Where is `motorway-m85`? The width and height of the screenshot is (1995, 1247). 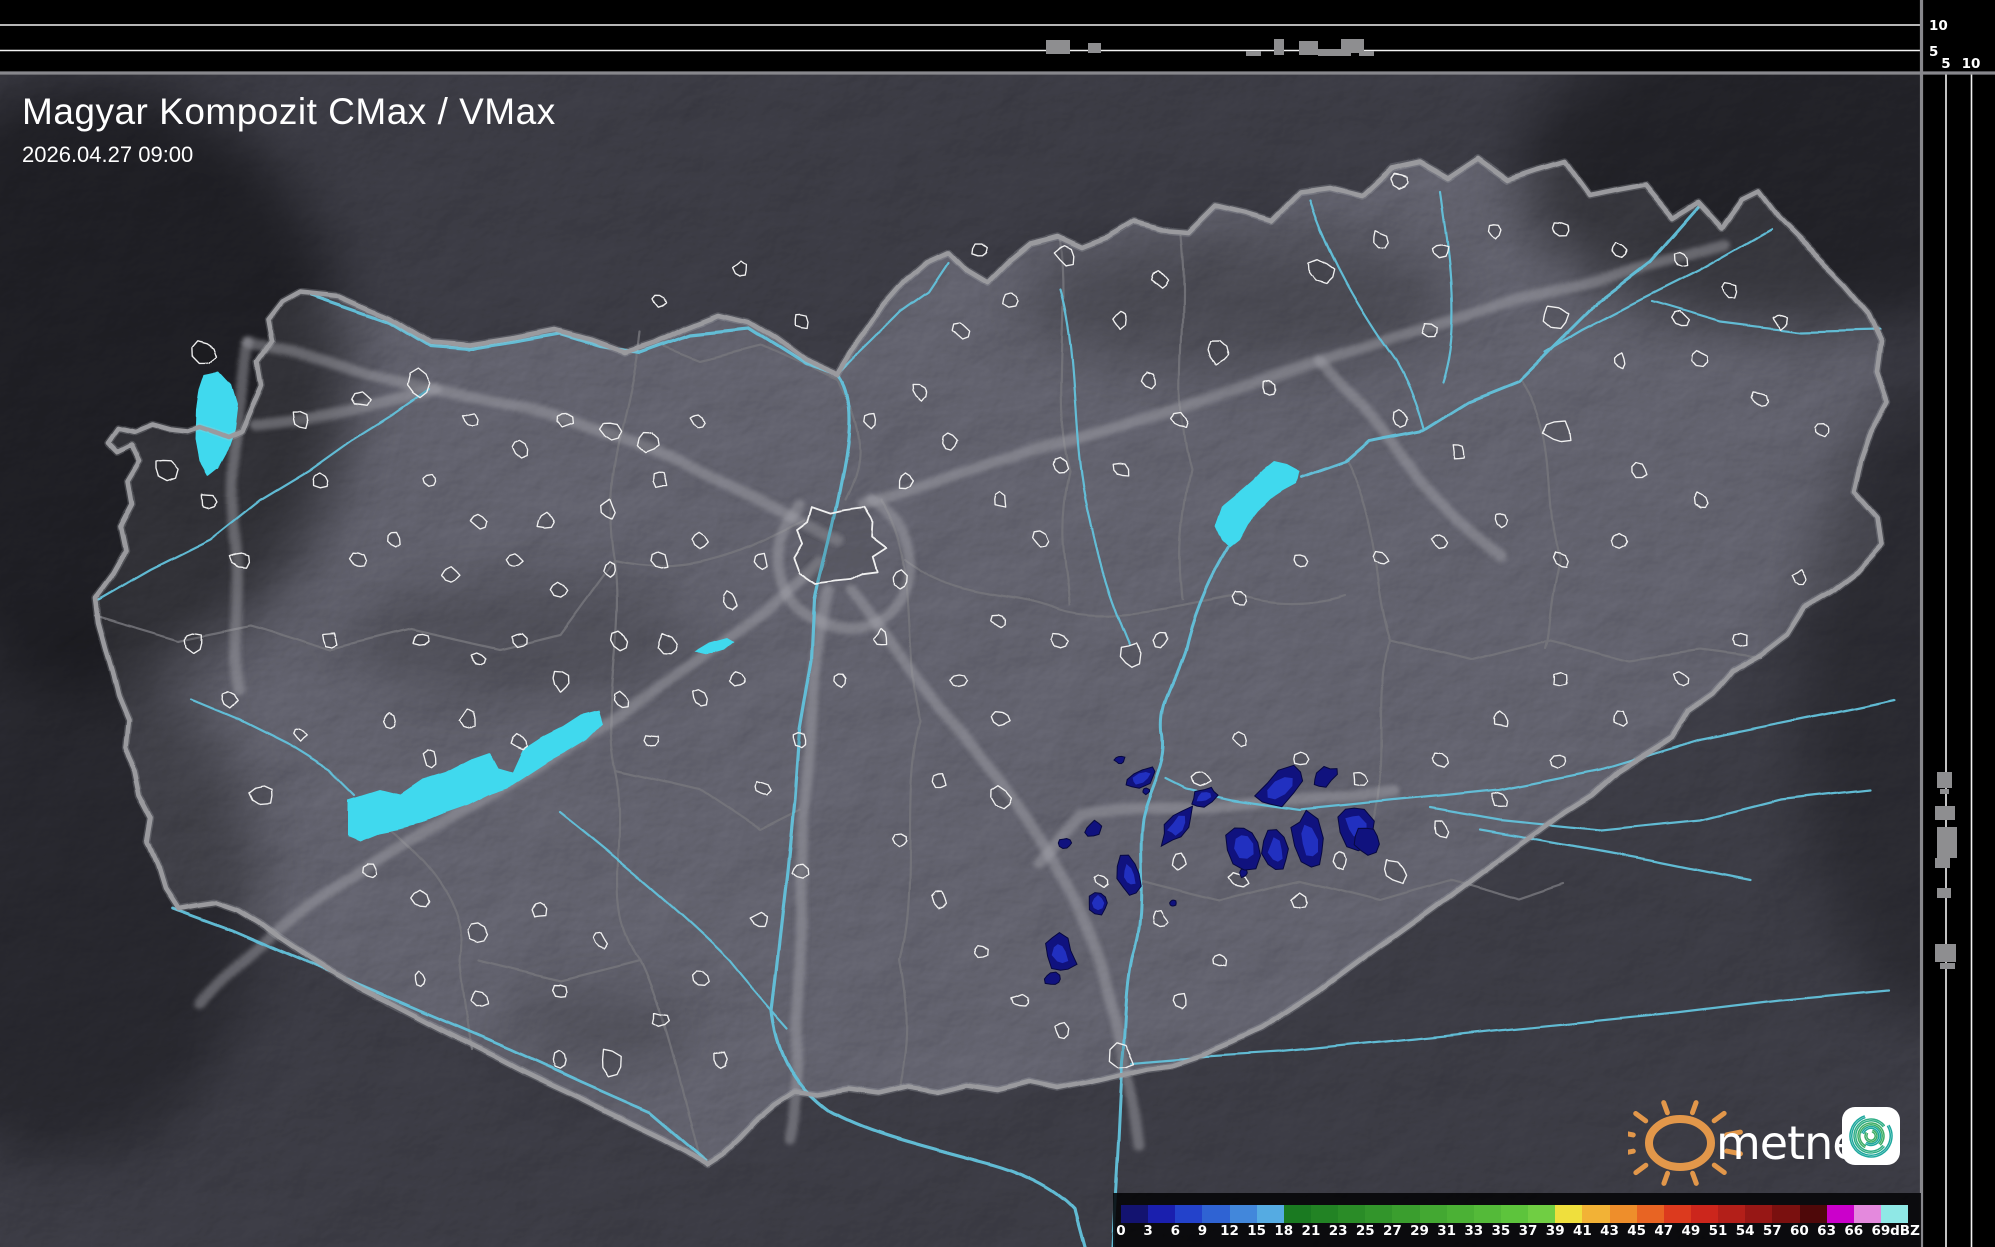 motorway-m85 is located at coordinates (345, 407).